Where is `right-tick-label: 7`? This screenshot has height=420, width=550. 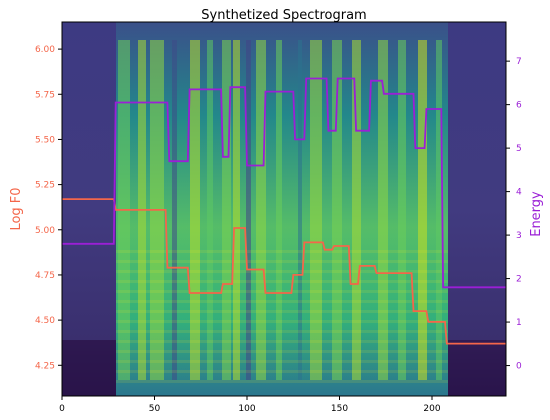 right-tick-label: 7 is located at coordinates (519, 62).